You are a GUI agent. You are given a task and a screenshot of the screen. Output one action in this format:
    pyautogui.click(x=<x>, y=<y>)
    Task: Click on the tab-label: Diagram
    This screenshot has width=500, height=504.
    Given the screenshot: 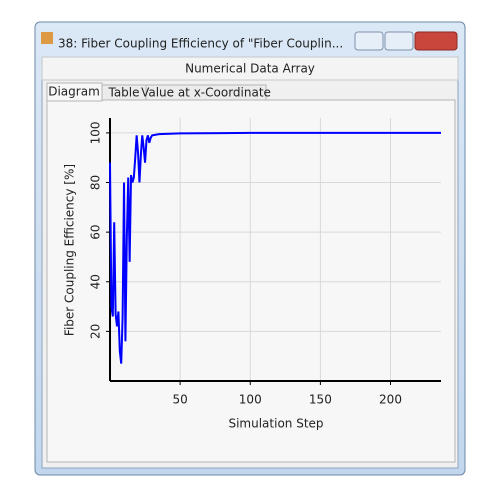 What is the action you would take?
    pyautogui.click(x=74, y=92)
    